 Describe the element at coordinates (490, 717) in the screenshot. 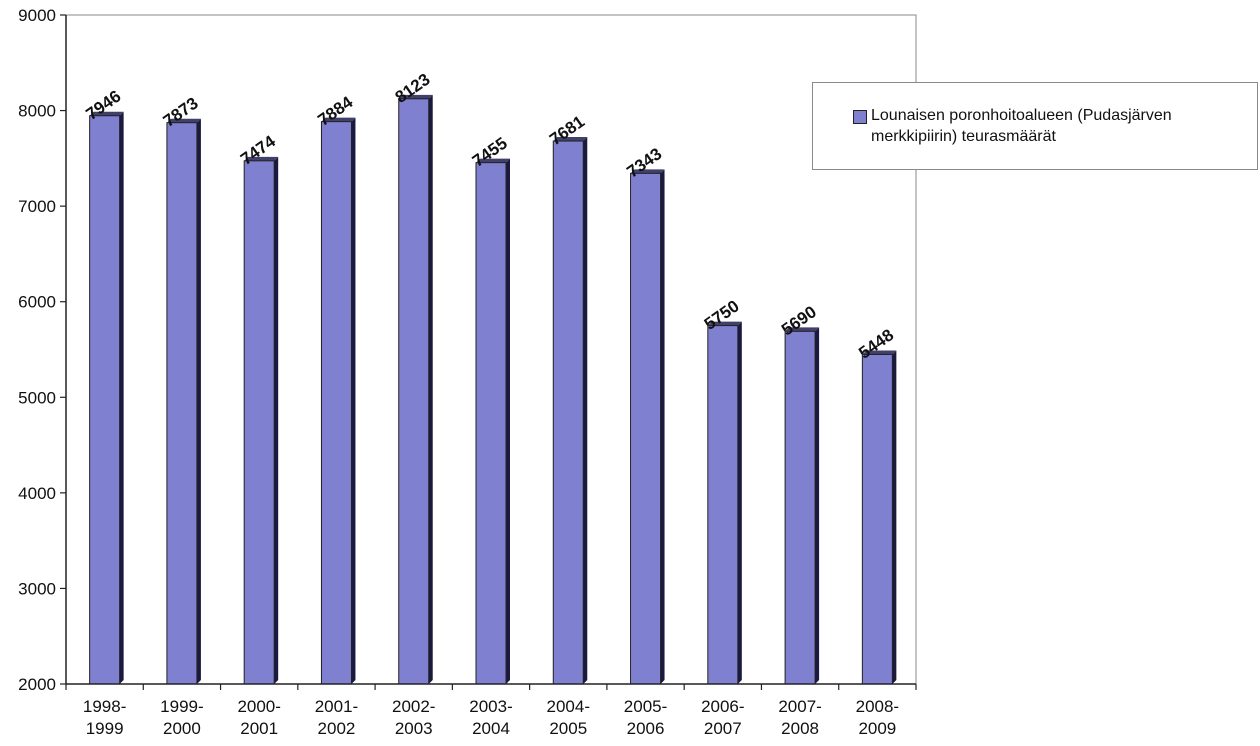

I see `x-tick-label: 2003-2004` at that location.